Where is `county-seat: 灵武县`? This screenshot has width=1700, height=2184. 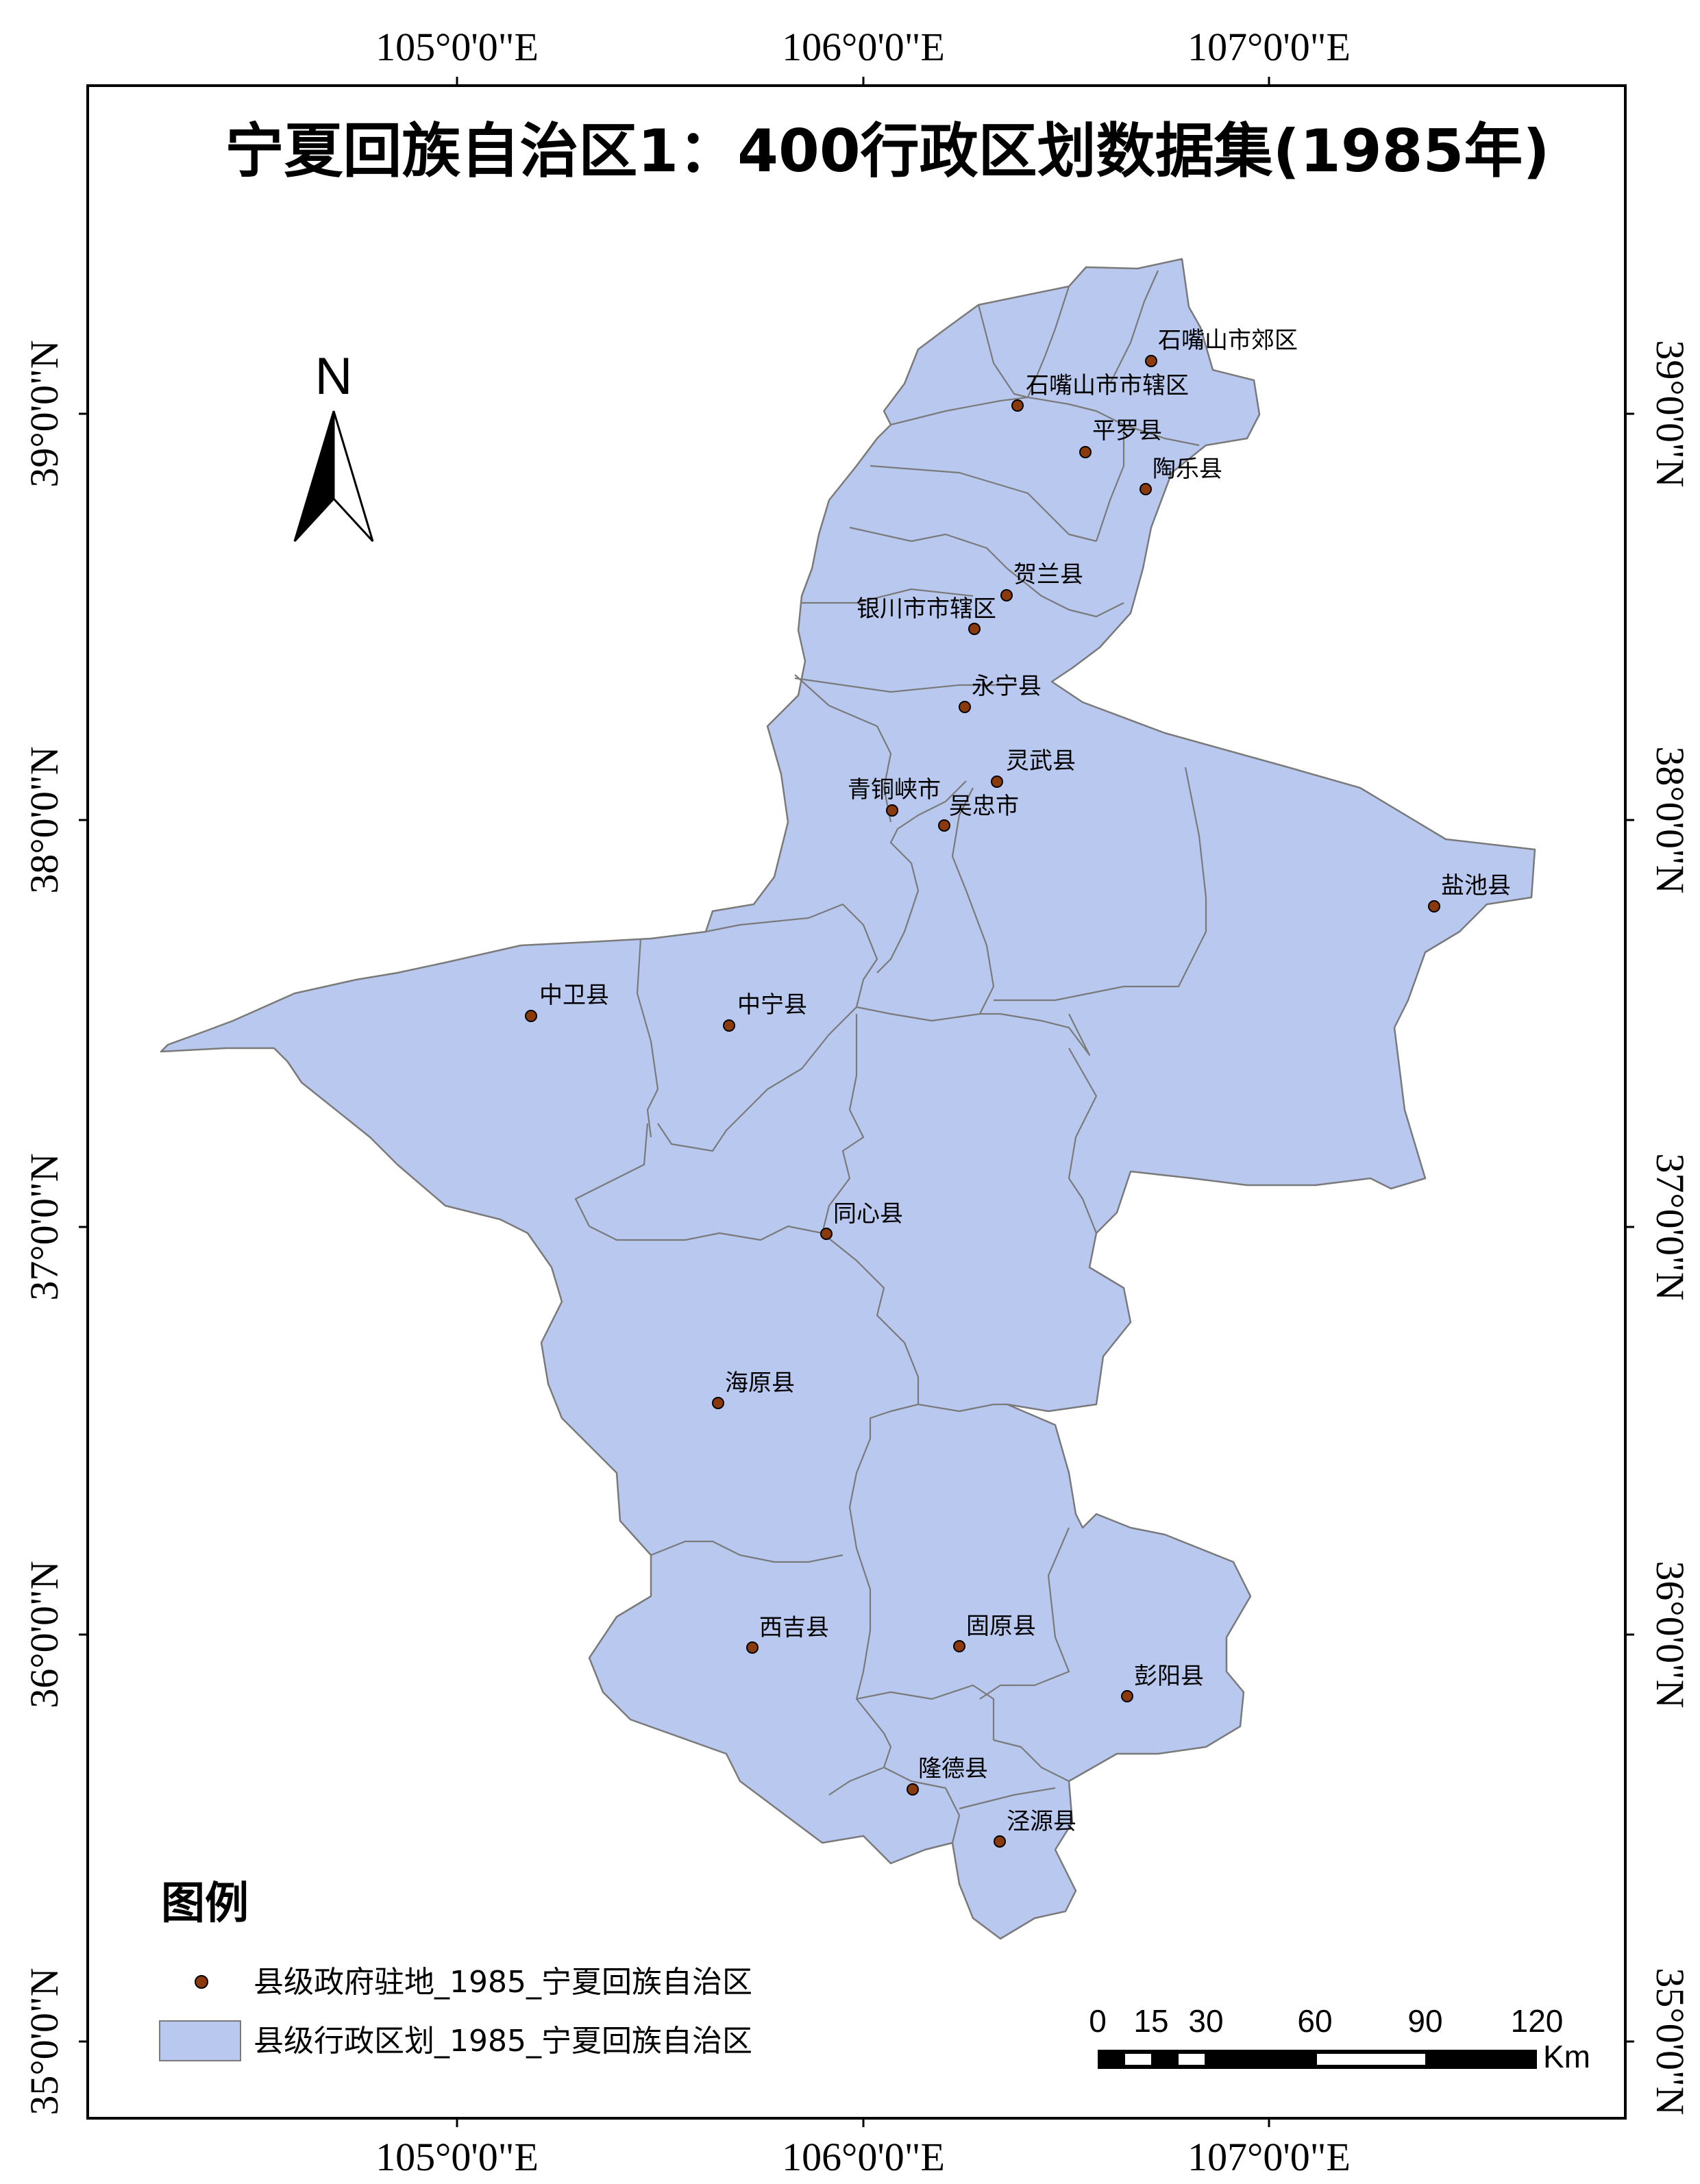 county-seat: 灵武县 is located at coordinates (1033, 767).